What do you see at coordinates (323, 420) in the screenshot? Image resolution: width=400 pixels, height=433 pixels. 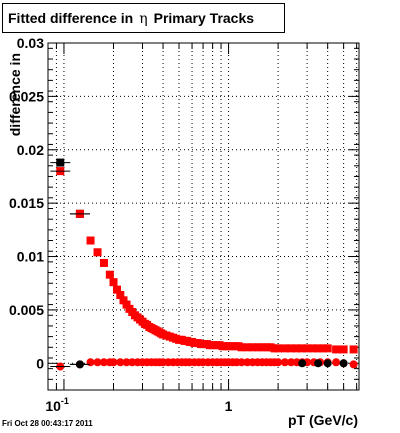 I see `x-axis-title: pT (GeV/c)` at bounding box center [323, 420].